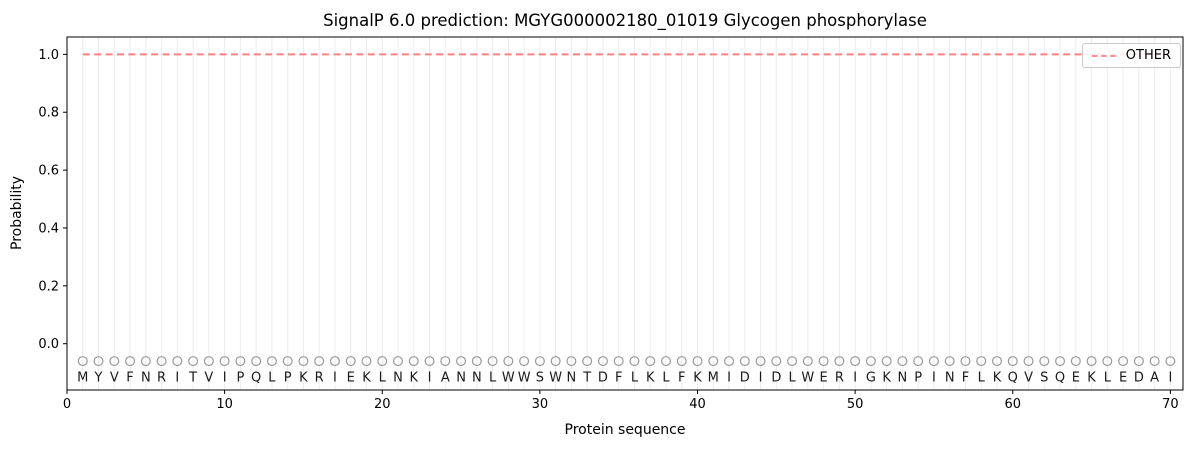  I want to click on residue-letter: M, so click(713, 377).